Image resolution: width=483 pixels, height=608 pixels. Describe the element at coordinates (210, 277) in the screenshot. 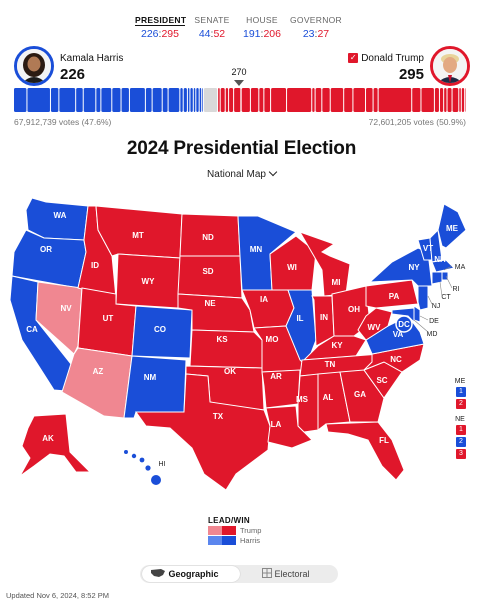

I see `state-sd` at that location.